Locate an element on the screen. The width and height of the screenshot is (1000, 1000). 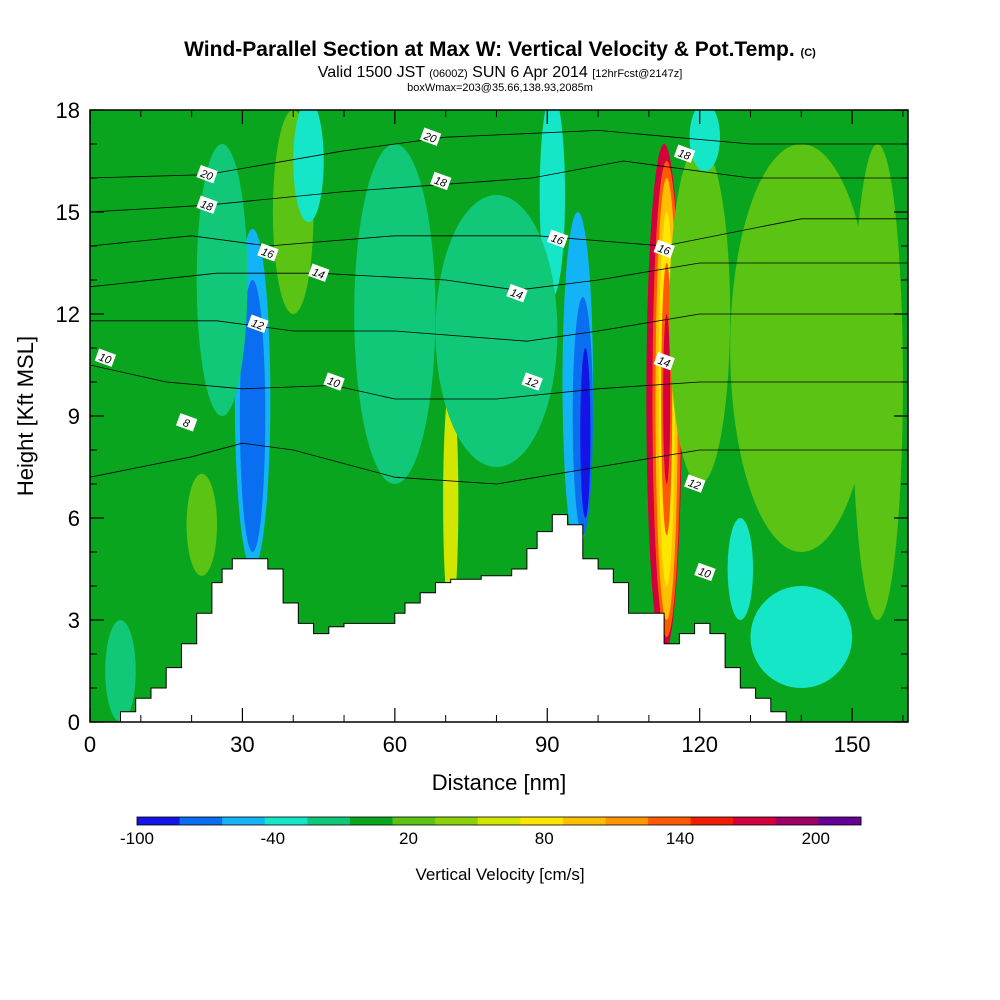
valid-date: SUN 6 Apr 2014 is located at coordinates (530, 72).